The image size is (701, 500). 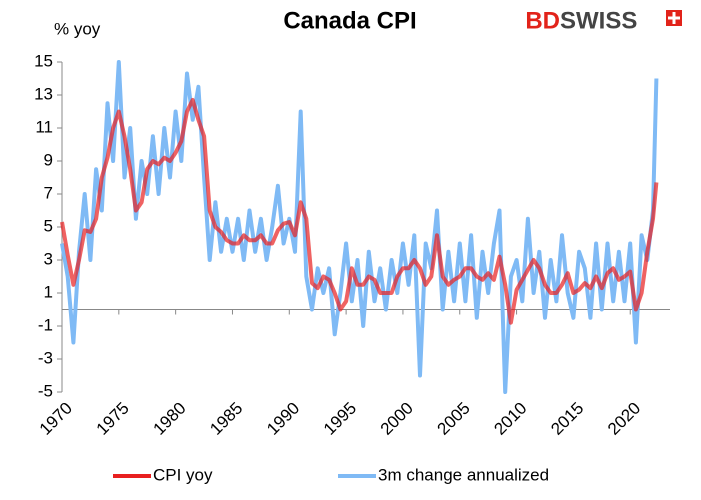 I want to click on y-axis-label: % yoy, so click(x=77, y=28).